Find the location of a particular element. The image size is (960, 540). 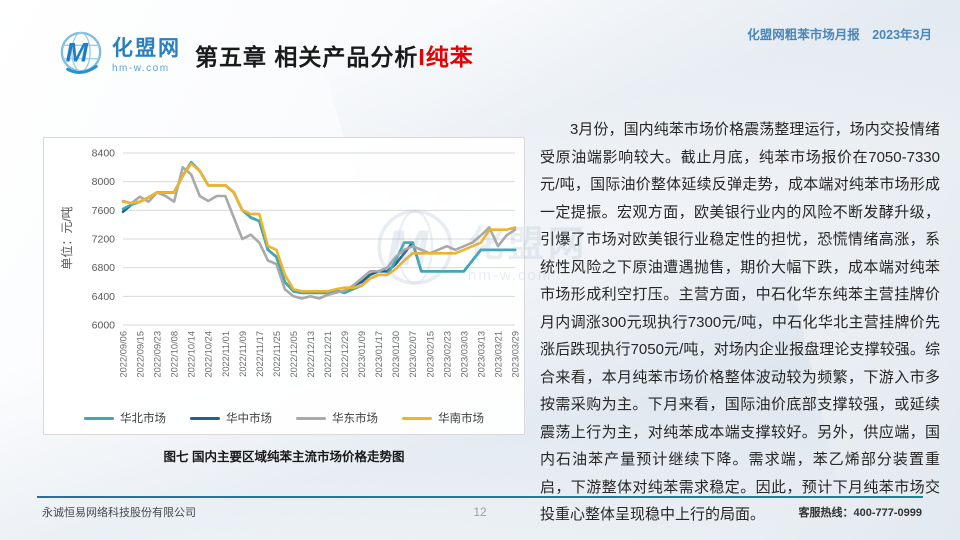

legend-label: 华北市场 is located at coordinates (143, 419).